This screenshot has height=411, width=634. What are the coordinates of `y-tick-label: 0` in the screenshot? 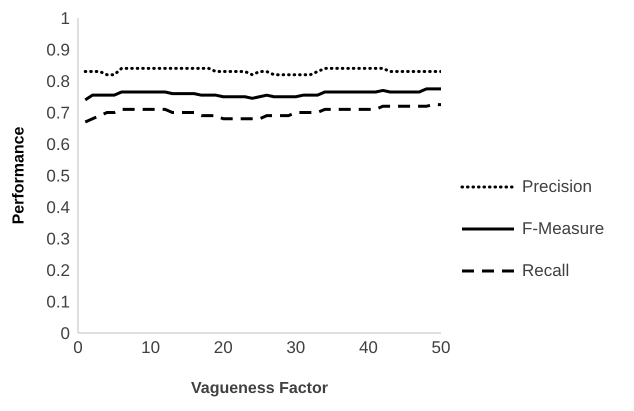 It's located at (65, 334).